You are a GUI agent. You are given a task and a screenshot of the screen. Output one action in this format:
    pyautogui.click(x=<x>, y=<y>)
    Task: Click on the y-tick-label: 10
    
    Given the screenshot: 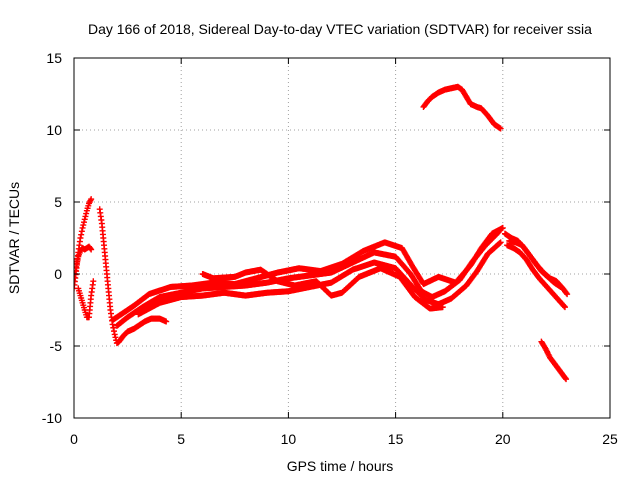 What is the action you would take?
    pyautogui.click(x=54, y=130)
    